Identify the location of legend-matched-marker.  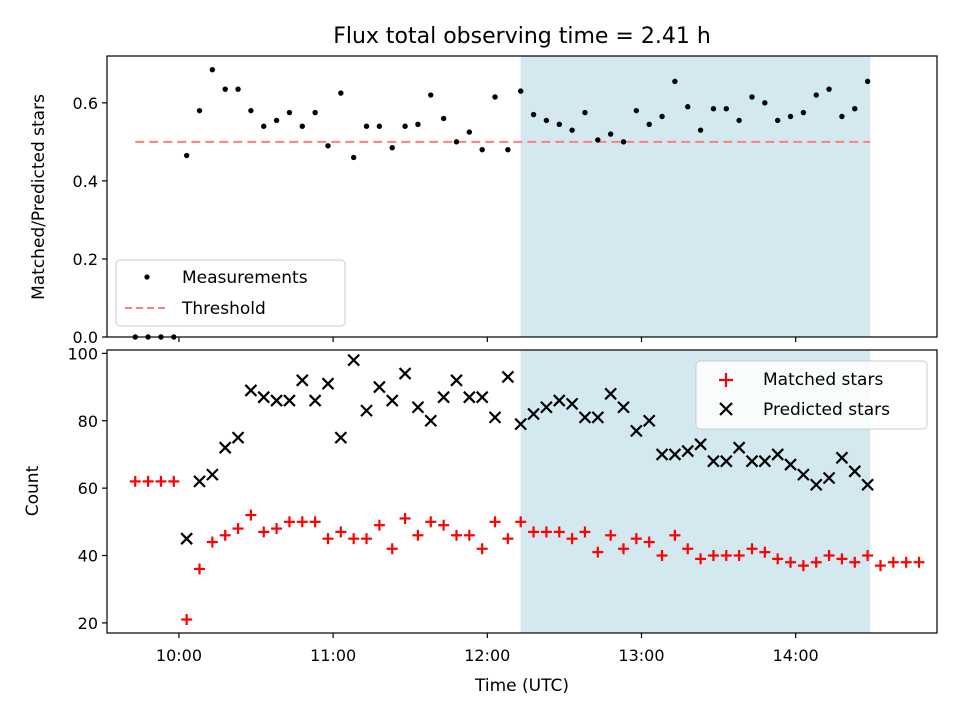
(726, 380).